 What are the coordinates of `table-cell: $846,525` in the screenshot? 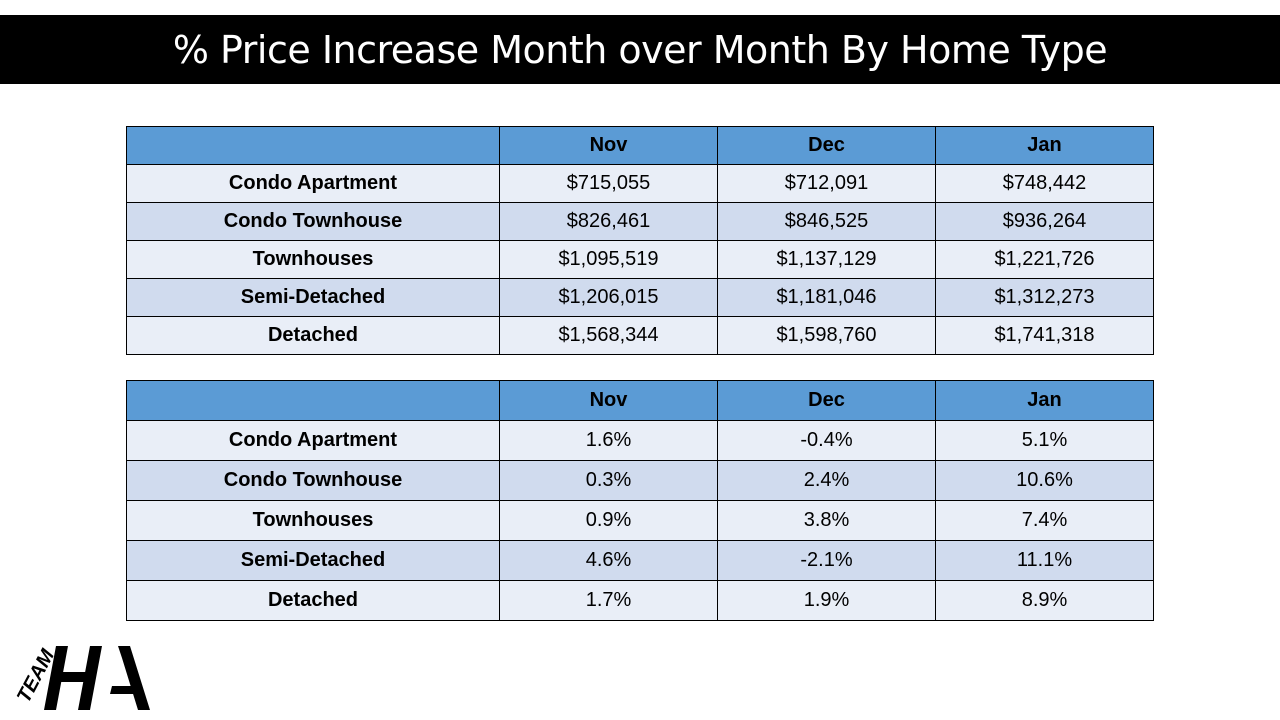 It's located at (826, 221).